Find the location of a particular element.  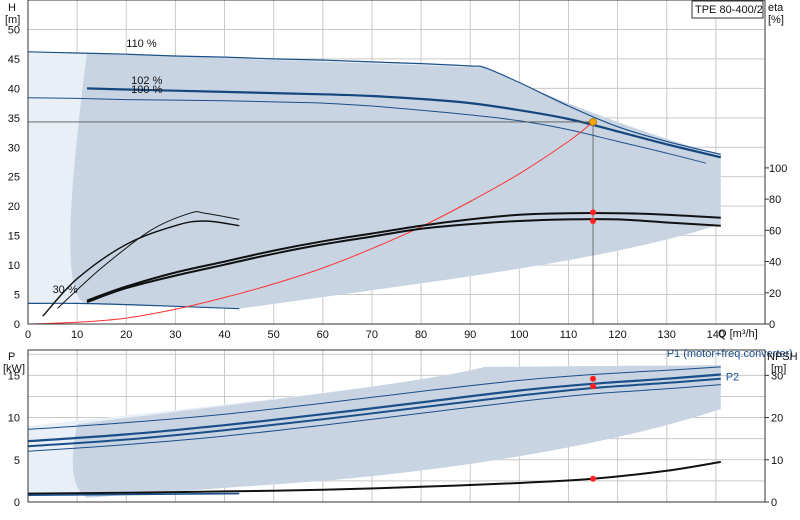

npsh-axis-unit: [m] is located at coordinates (778, 369).